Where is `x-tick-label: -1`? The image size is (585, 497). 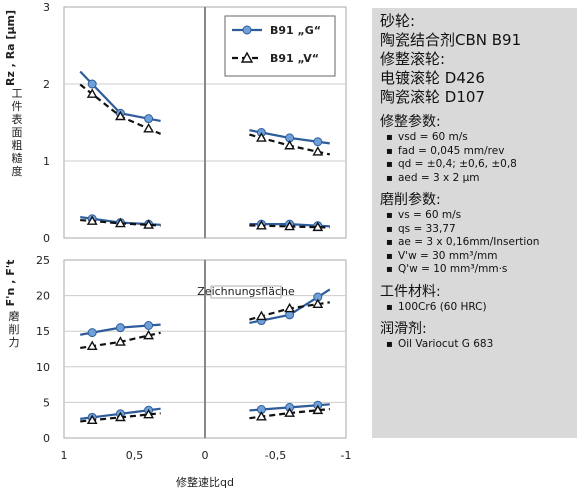 x-tick-label: -1 is located at coordinates (346, 455).